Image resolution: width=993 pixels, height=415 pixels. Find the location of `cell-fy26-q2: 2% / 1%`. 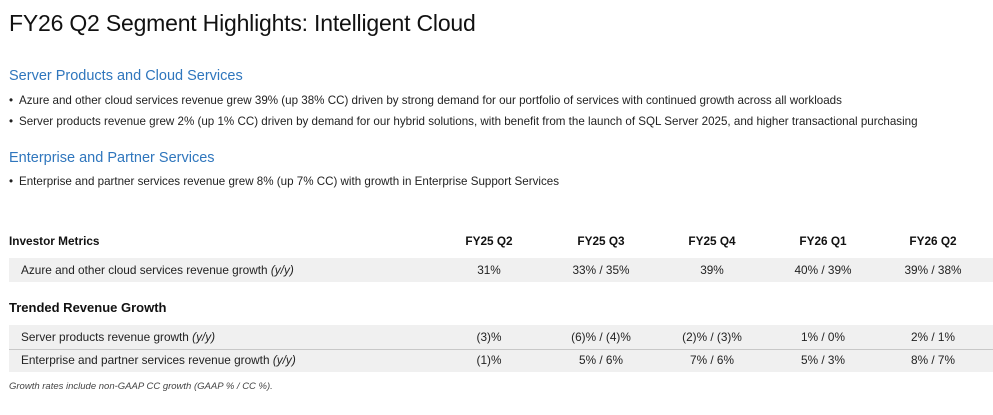

cell-fy26-q2: 2% / 1% is located at coordinates (933, 337).